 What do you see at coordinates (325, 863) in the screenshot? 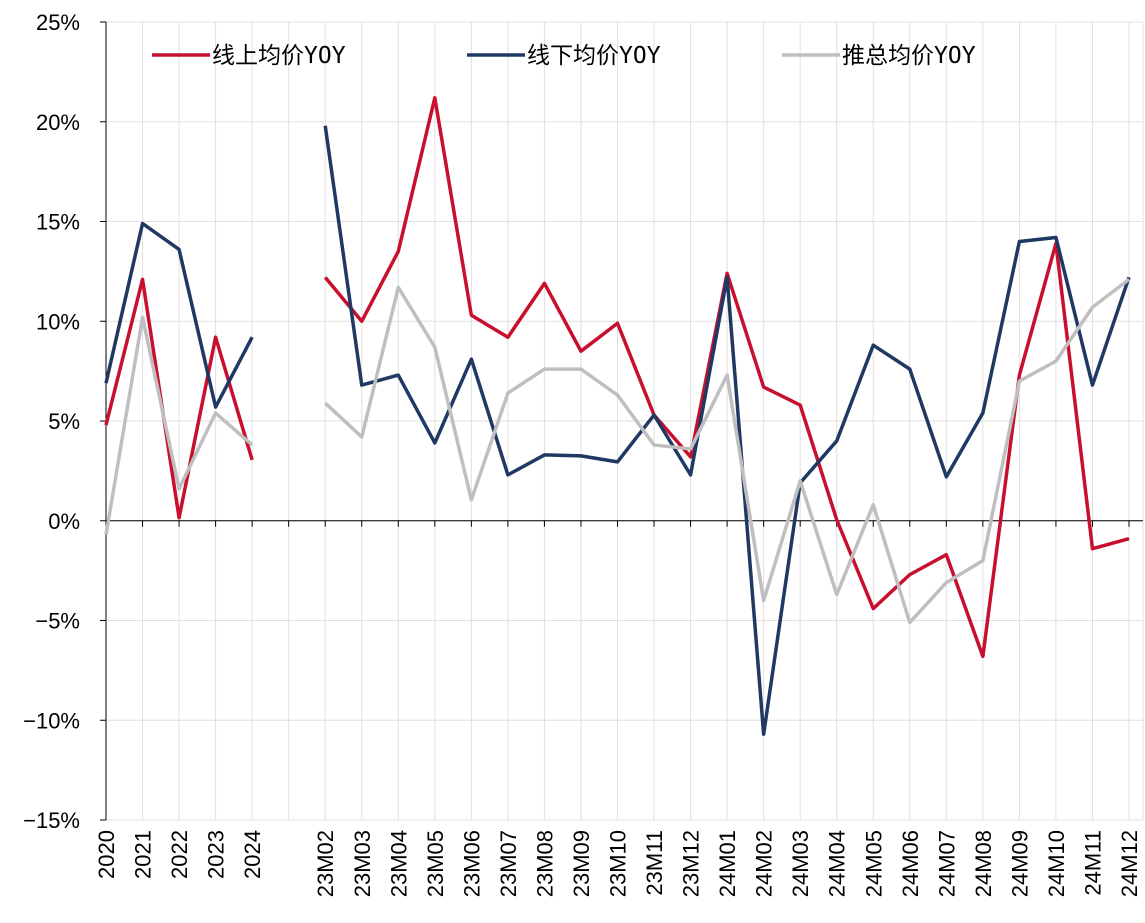
I see `x-tick-label: 23M02` at bounding box center [325, 863].